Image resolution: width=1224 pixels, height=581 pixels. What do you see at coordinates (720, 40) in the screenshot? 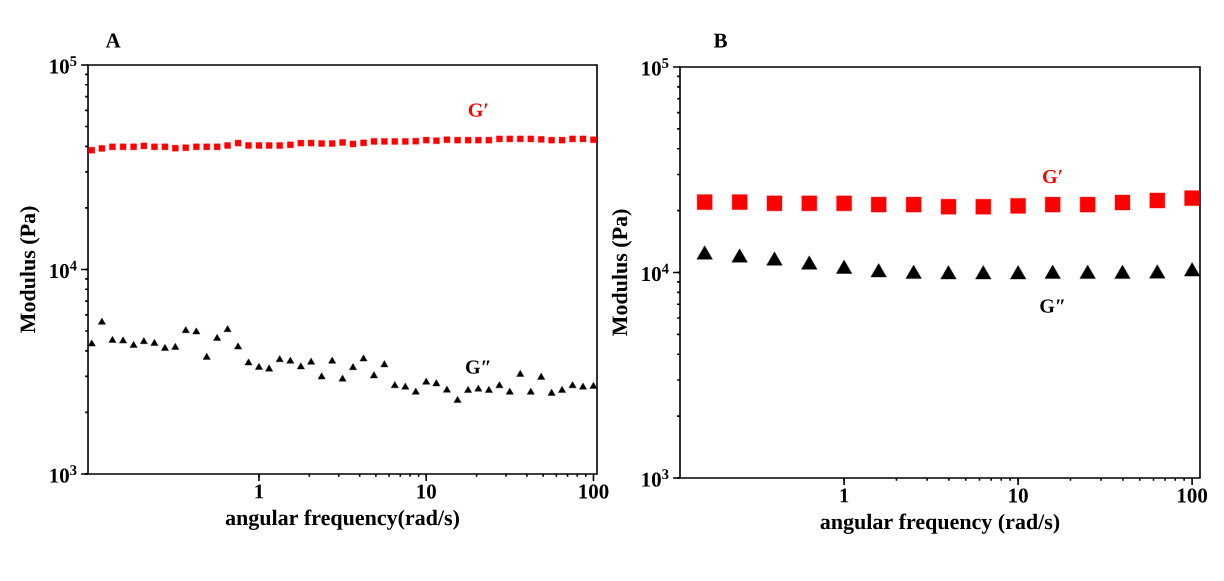
I see `chart-title: B` at bounding box center [720, 40].